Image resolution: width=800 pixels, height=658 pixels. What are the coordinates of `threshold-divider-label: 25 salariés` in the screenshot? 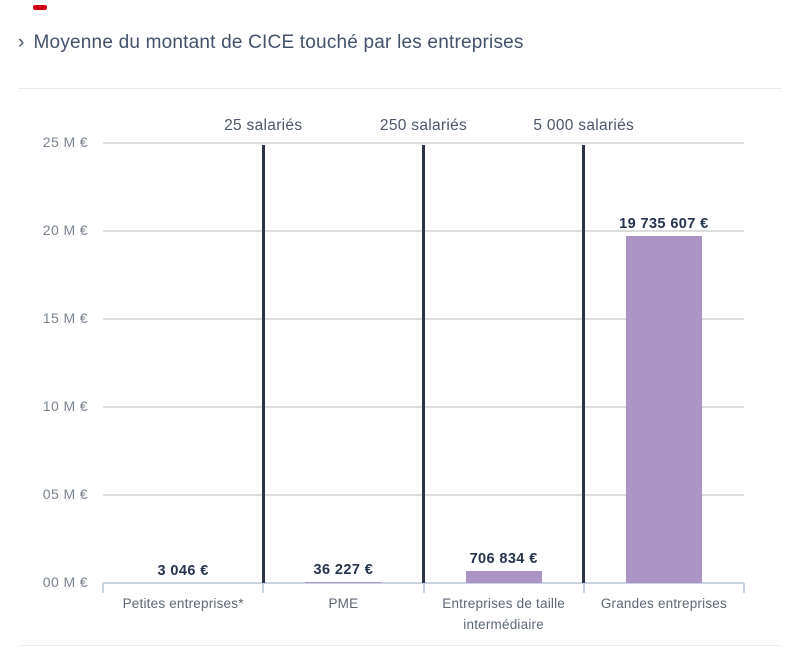 It's located at (263, 125).